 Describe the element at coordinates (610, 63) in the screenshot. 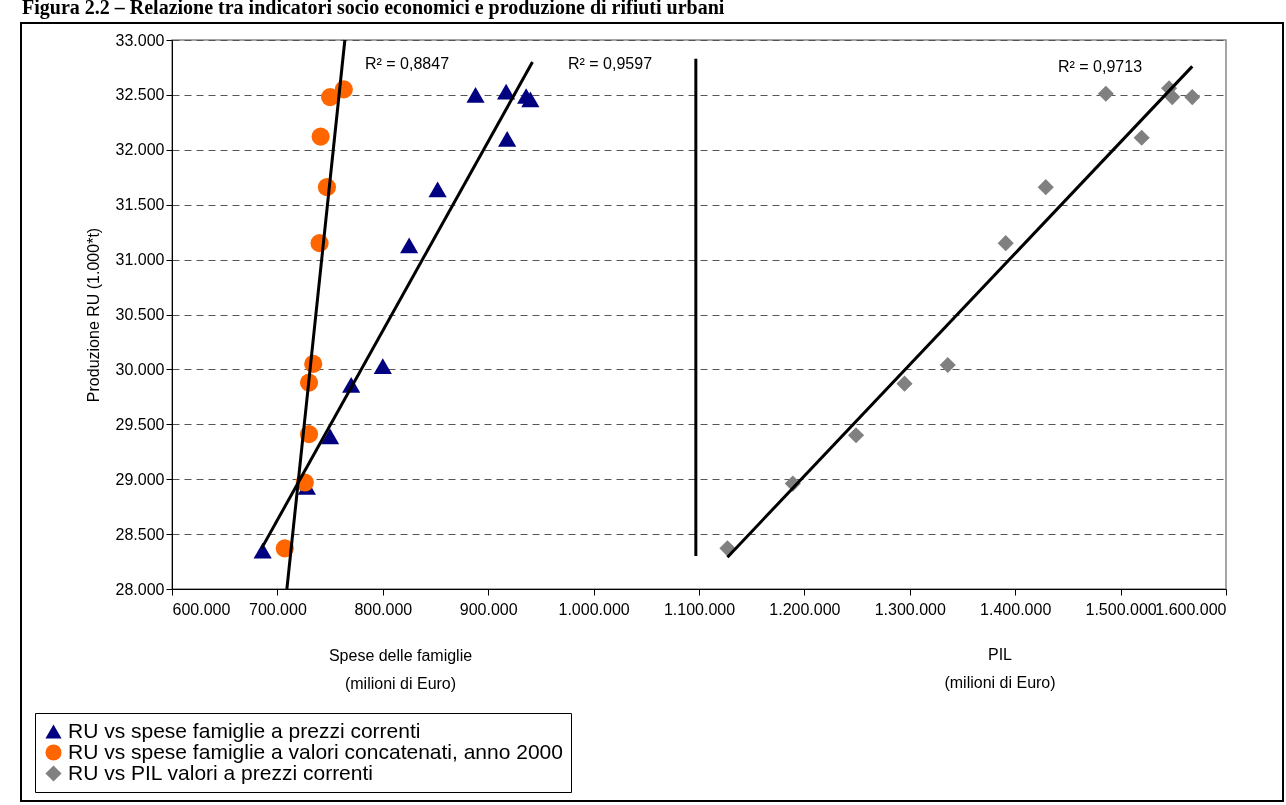

I see `annotation: R² = 0,9597` at that location.